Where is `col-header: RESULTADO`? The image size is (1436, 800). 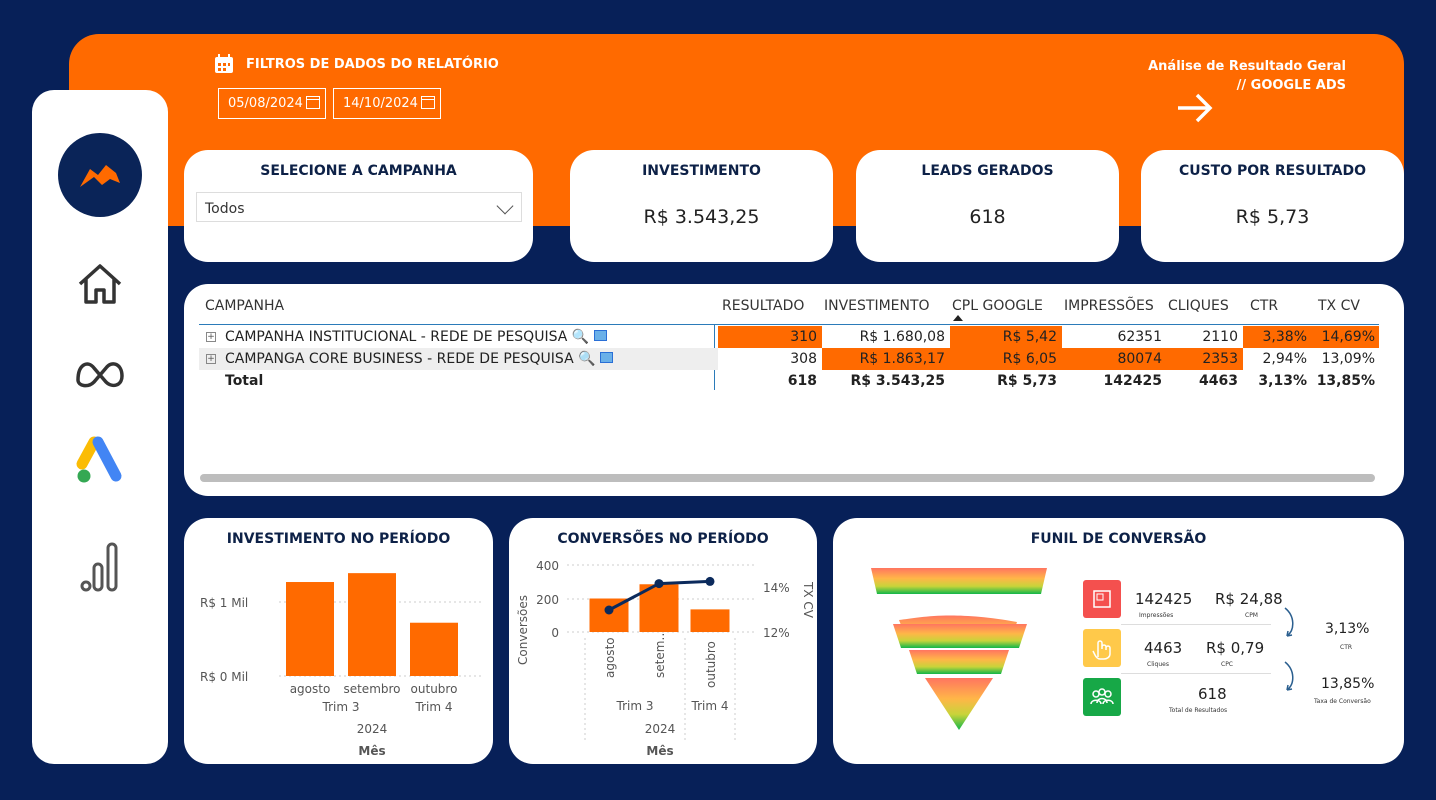 col-header: RESULTADO is located at coordinates (763, 306).